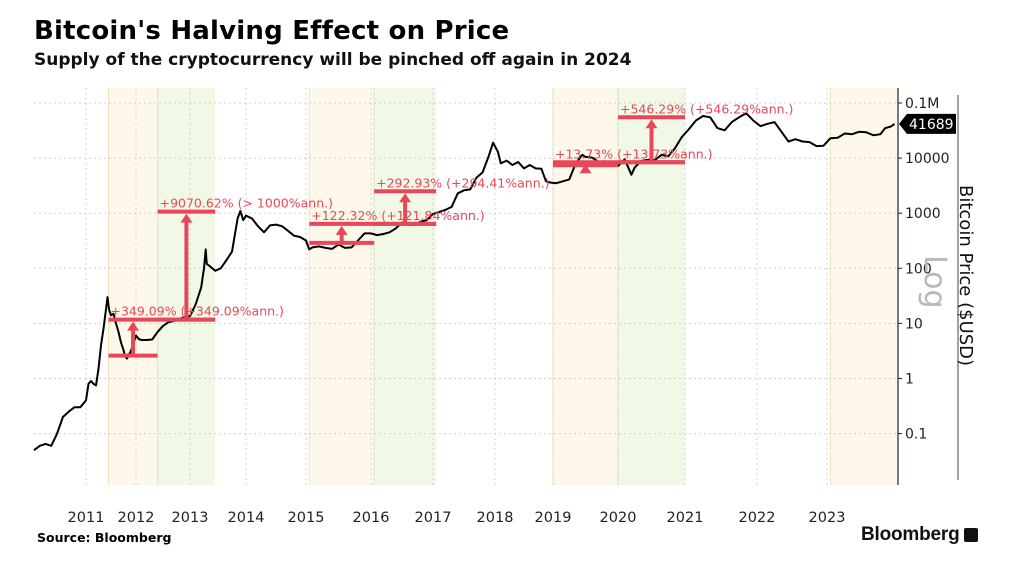  I want to click on last-price-badge-shape, so click(927, 123).